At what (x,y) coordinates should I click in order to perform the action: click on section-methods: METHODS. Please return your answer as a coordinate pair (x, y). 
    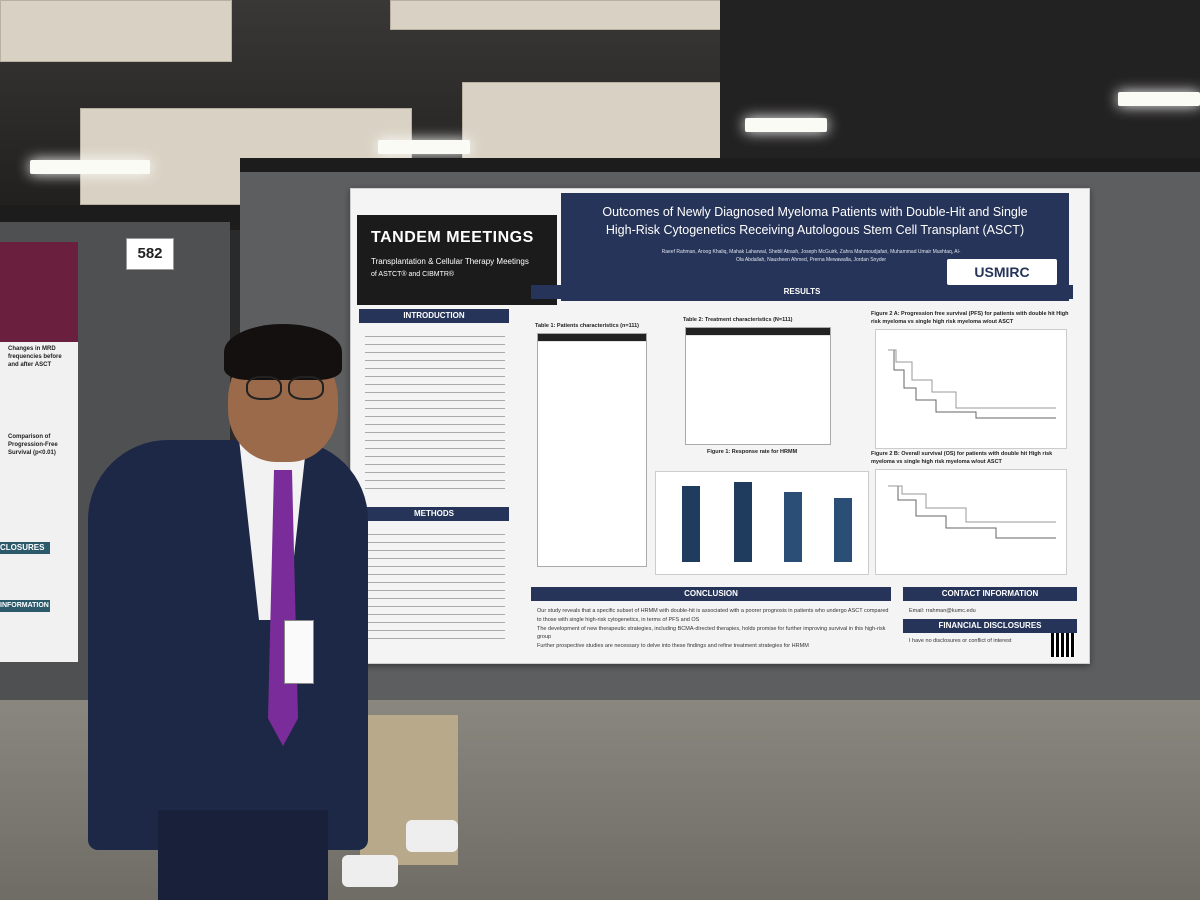
    Looking at the image, I should click on (434, 514).